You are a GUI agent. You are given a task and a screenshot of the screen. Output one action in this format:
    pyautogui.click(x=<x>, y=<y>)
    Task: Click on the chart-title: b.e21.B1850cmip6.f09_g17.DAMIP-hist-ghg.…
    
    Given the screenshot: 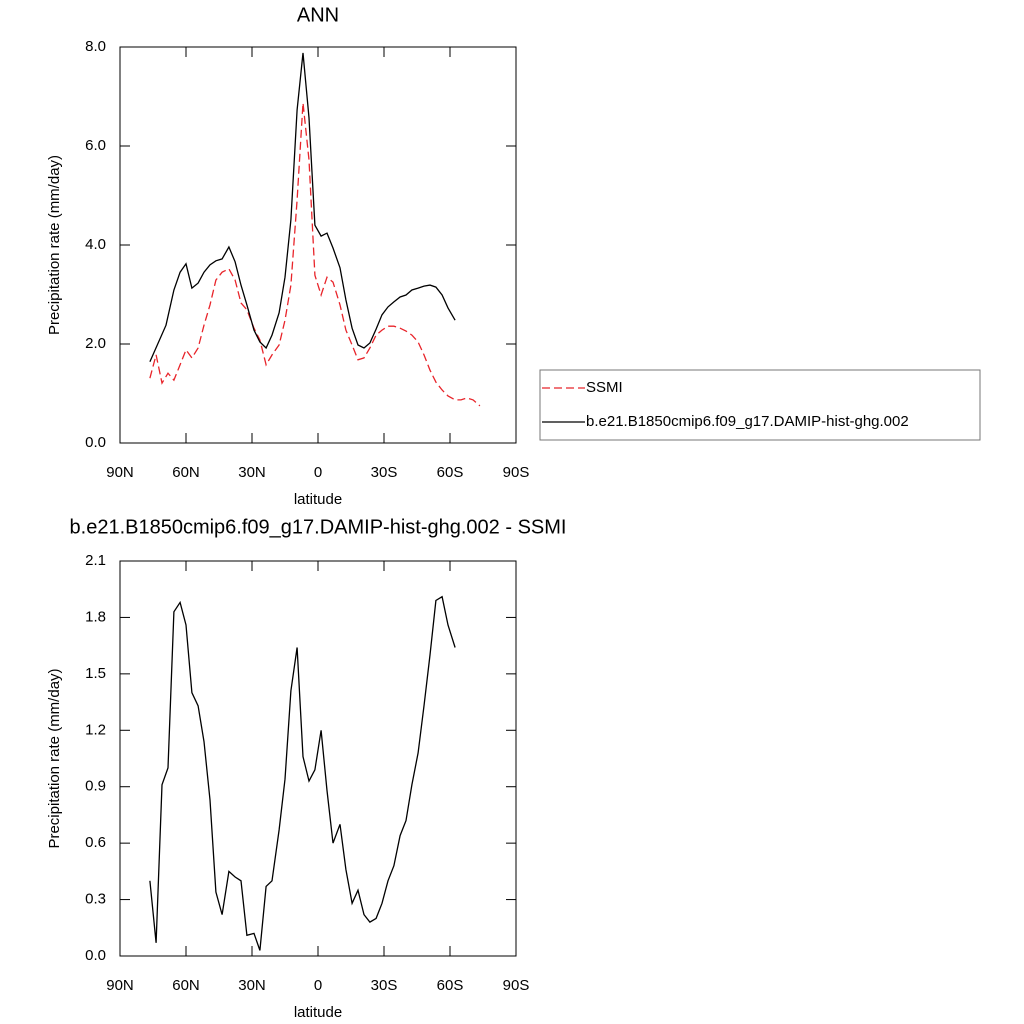 What is the action you would take?
    pyautogui.click(x=318, y=527)
    